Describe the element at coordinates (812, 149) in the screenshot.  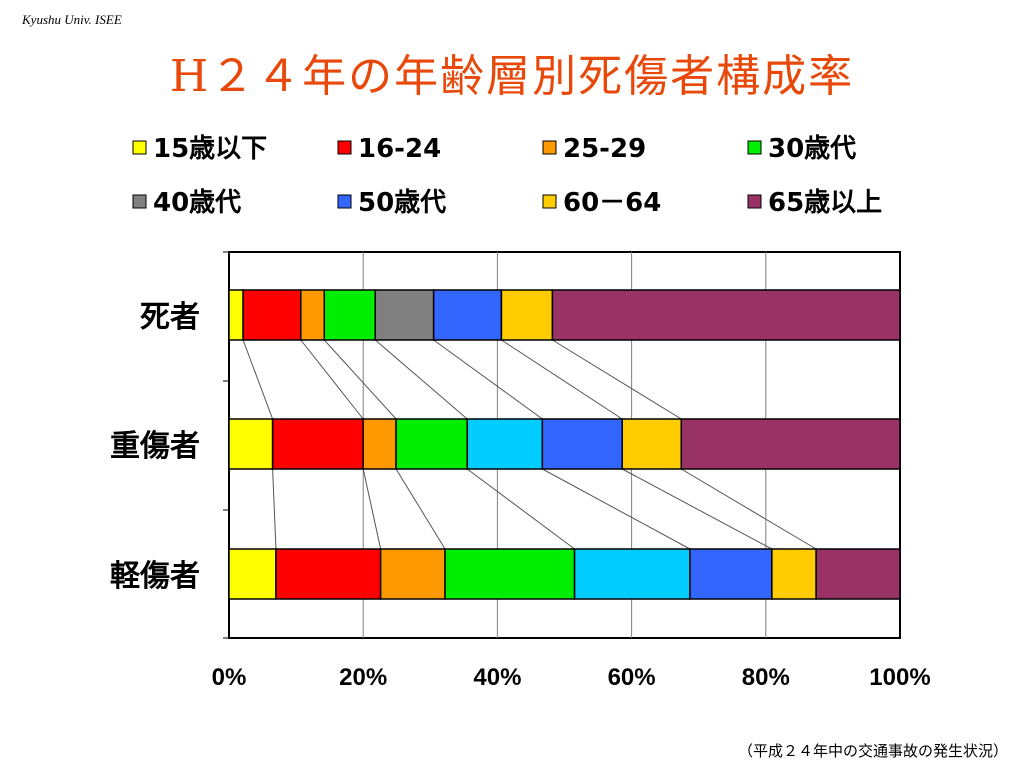
I see `legend-label: 30歳代` at that location.